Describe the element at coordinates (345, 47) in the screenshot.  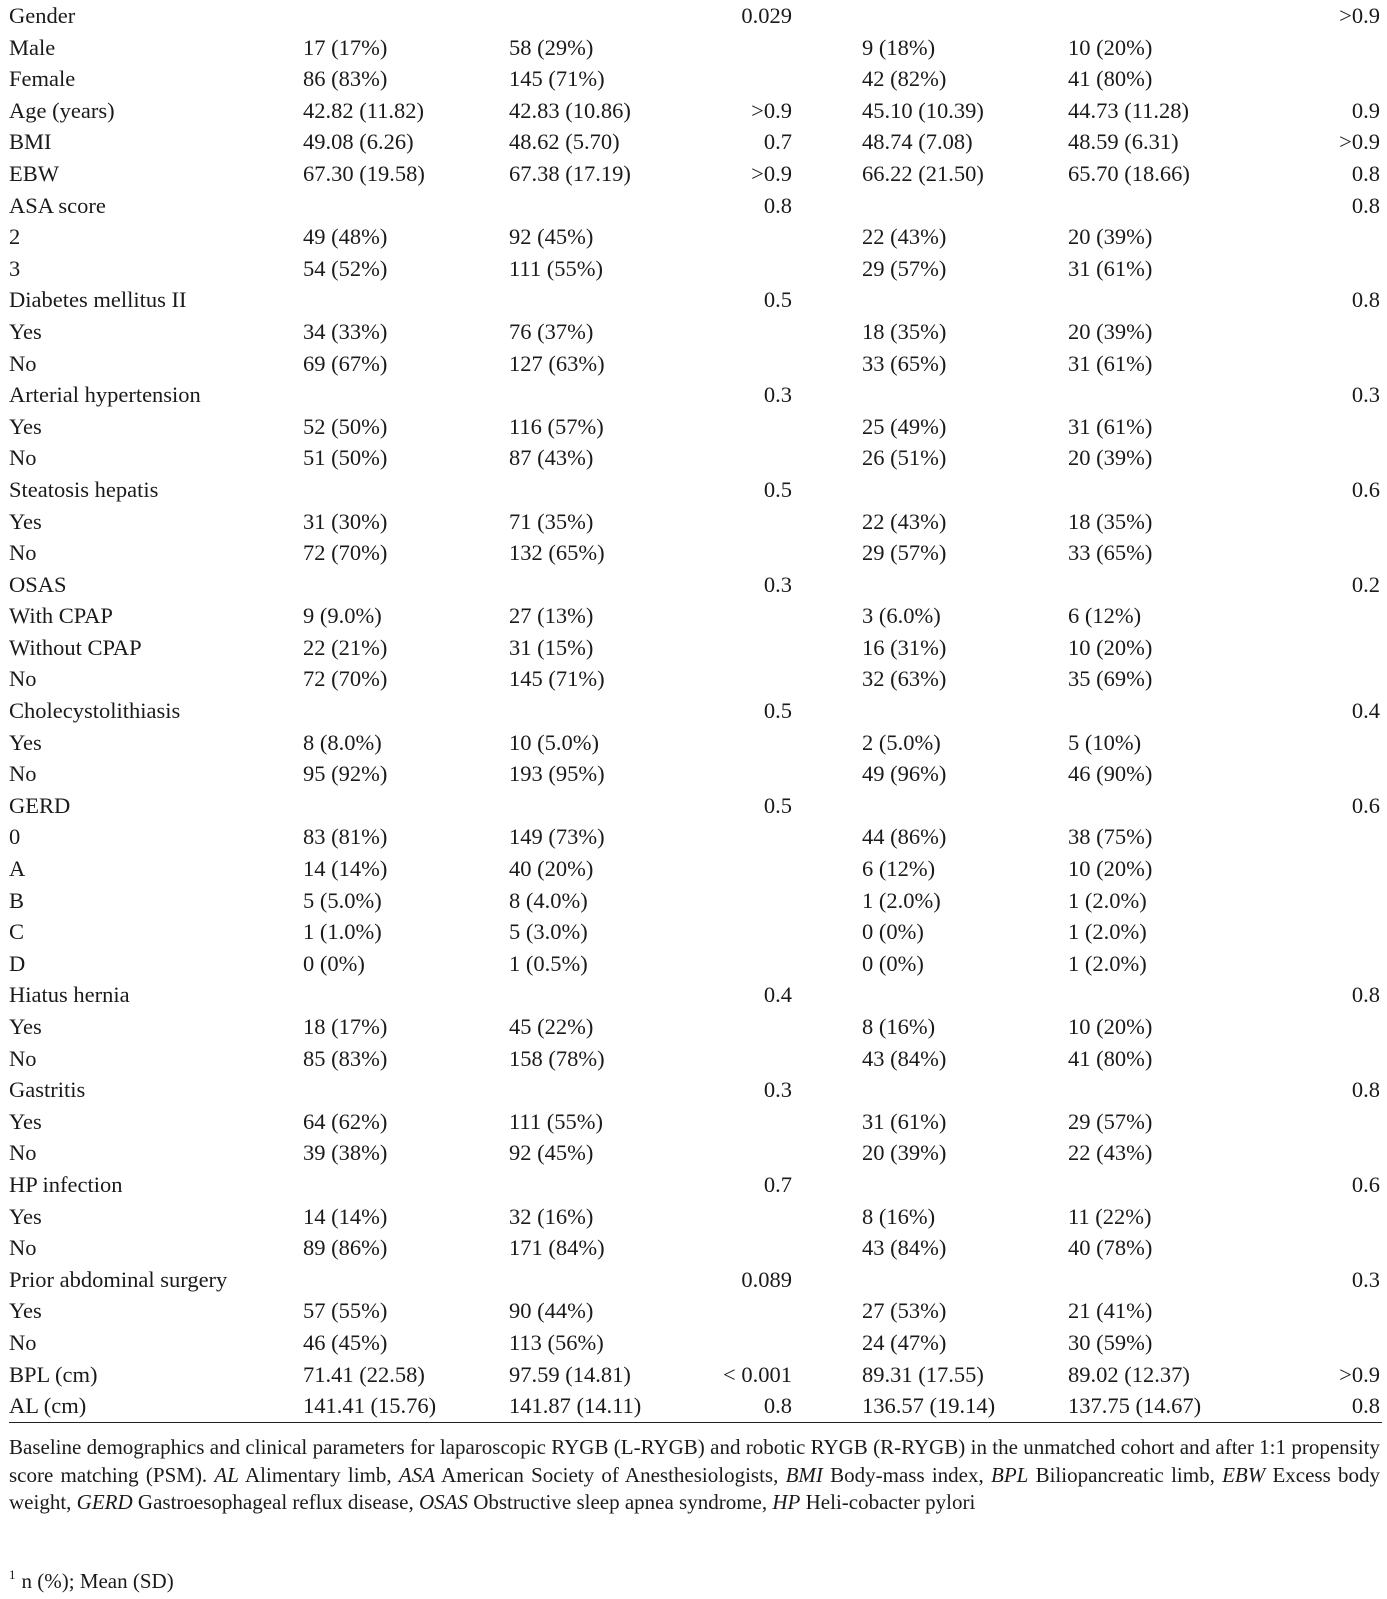
I see `cell-lrygb-unmatched: 17 (17%)` at that location.